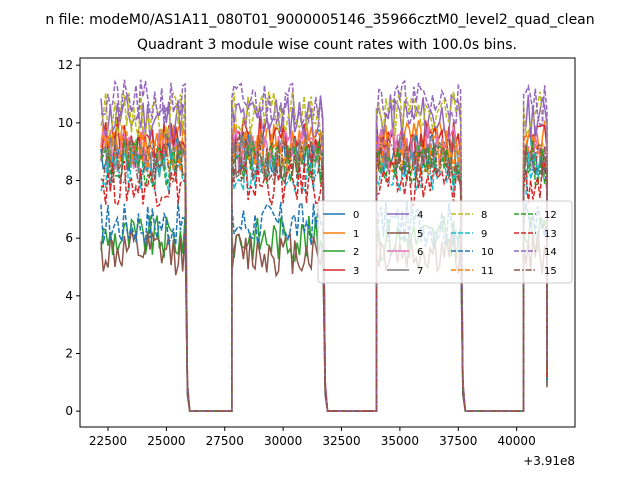  I want to click on legend-label-12: 12, so click(550, 215).